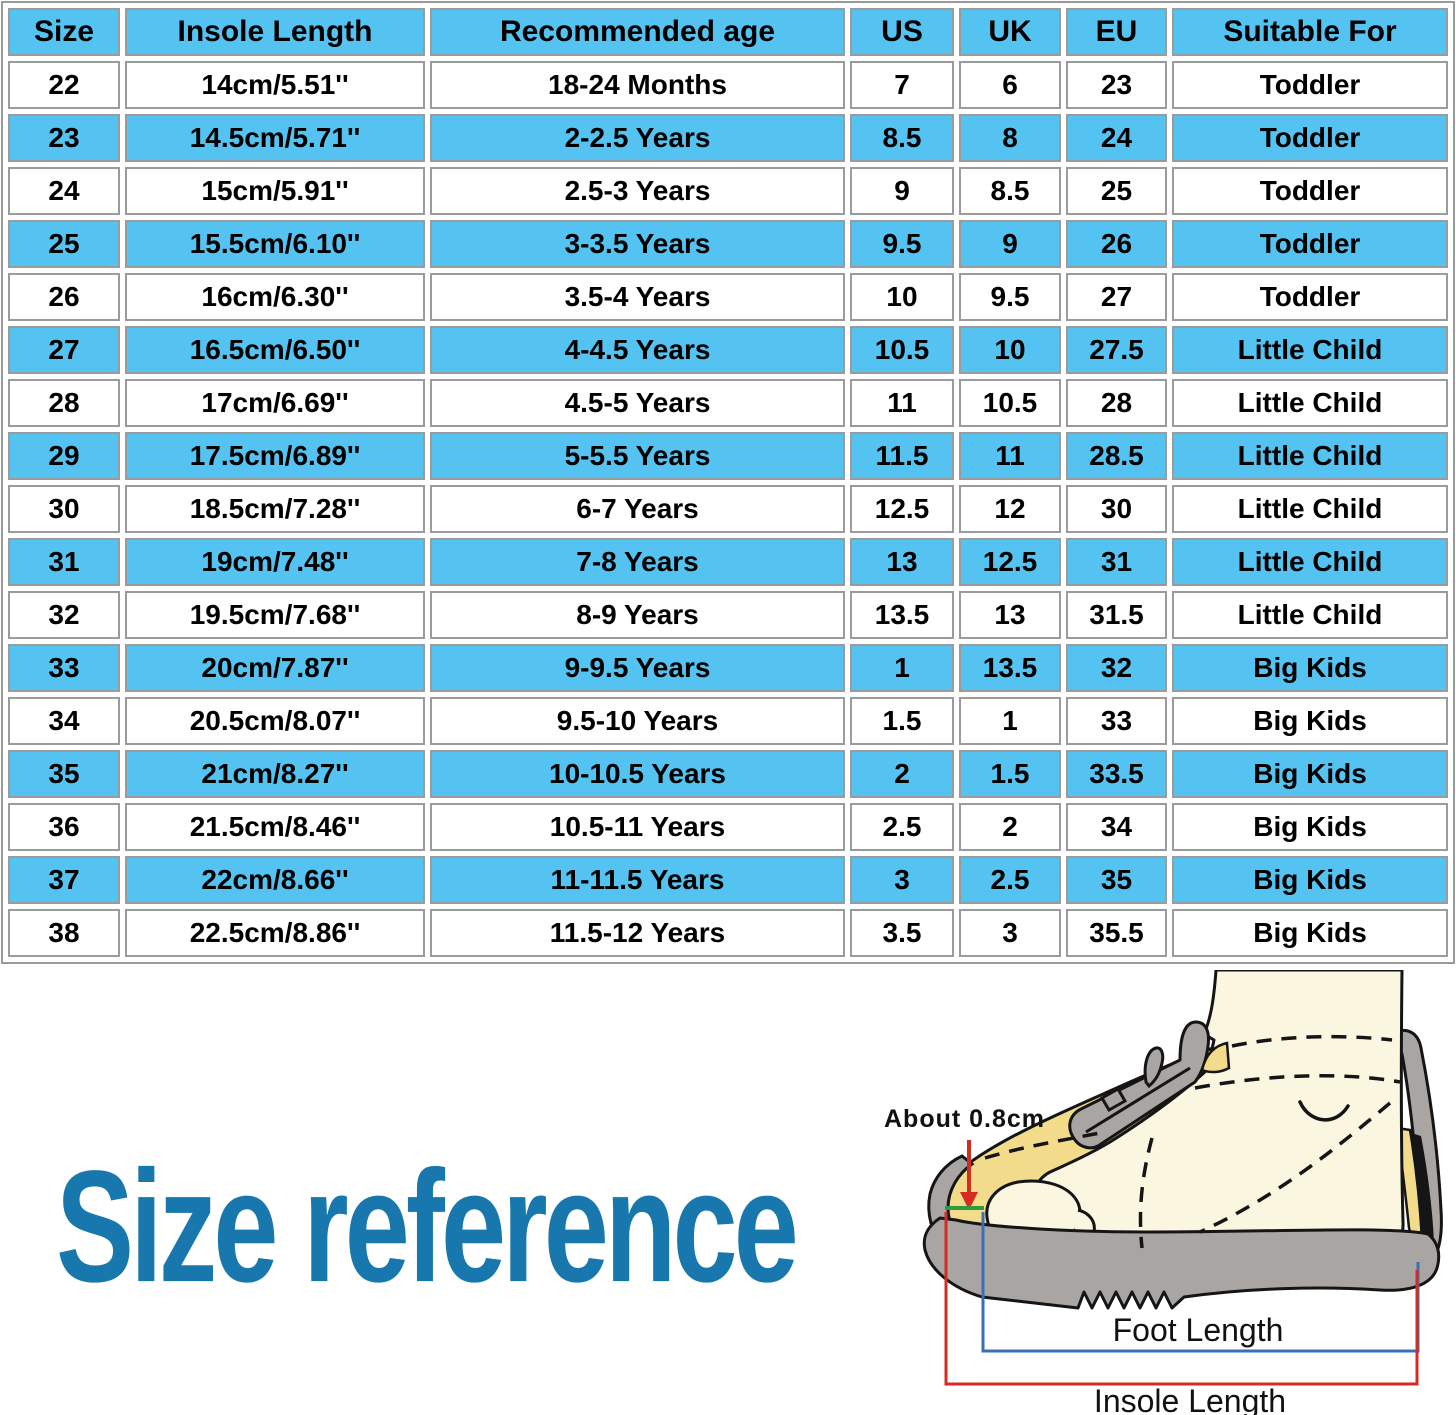 The image size is (1456, 1415). Describe the element at coordinates (1198, 1330) in the screenshot. I see `foot-length-label: Foot Length` at that location.